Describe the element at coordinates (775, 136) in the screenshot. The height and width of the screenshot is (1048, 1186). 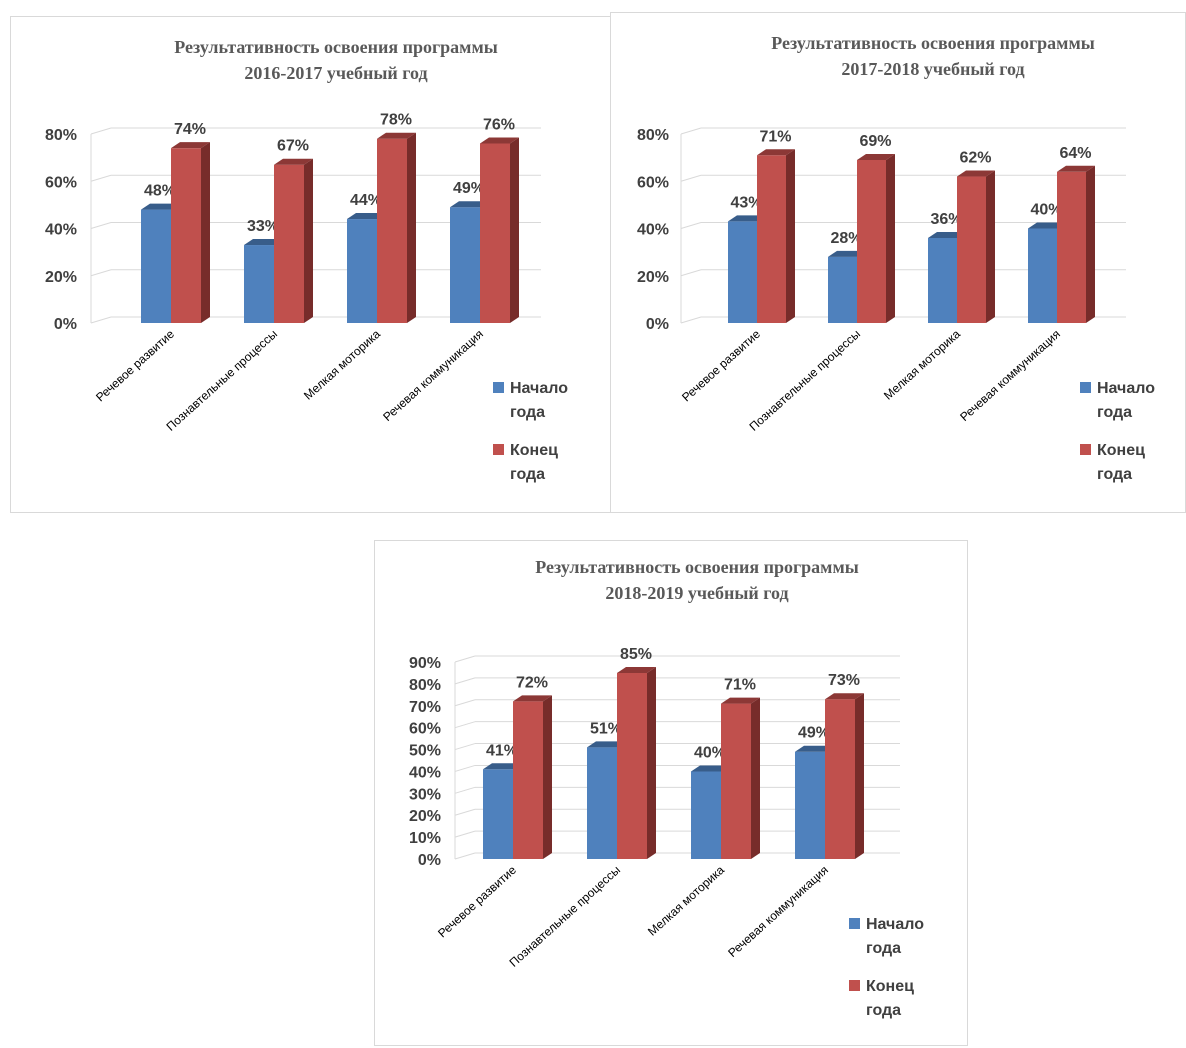
I see `data-label: 71%` at that location.